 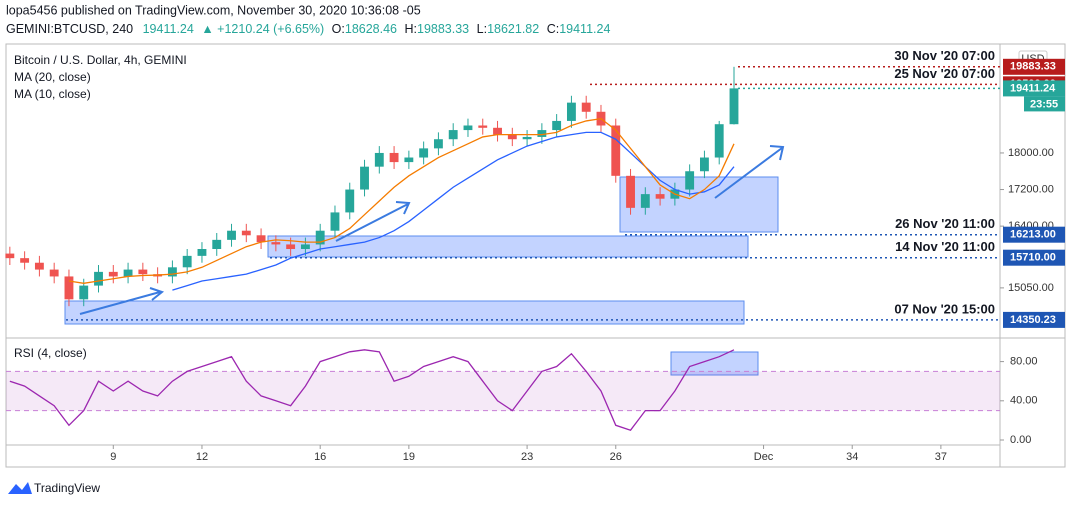 I want to click on price-tag-label: 19883.33, so click(x=1033, y=67).